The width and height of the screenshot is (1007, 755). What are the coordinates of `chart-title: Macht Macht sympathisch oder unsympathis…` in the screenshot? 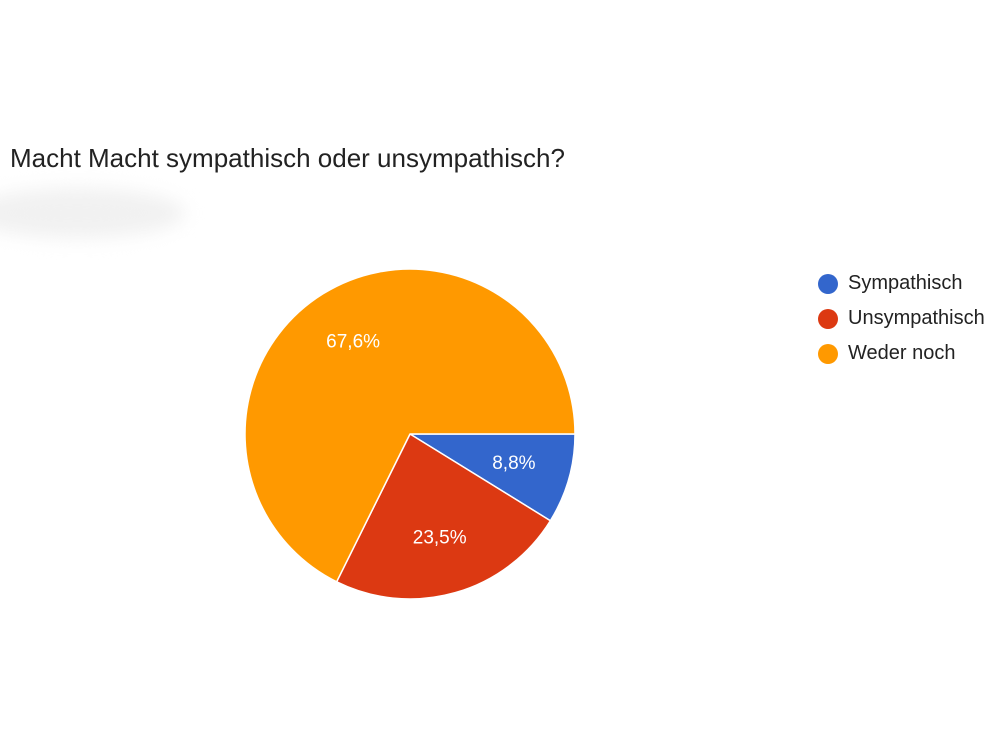 It's located at (287, 158).